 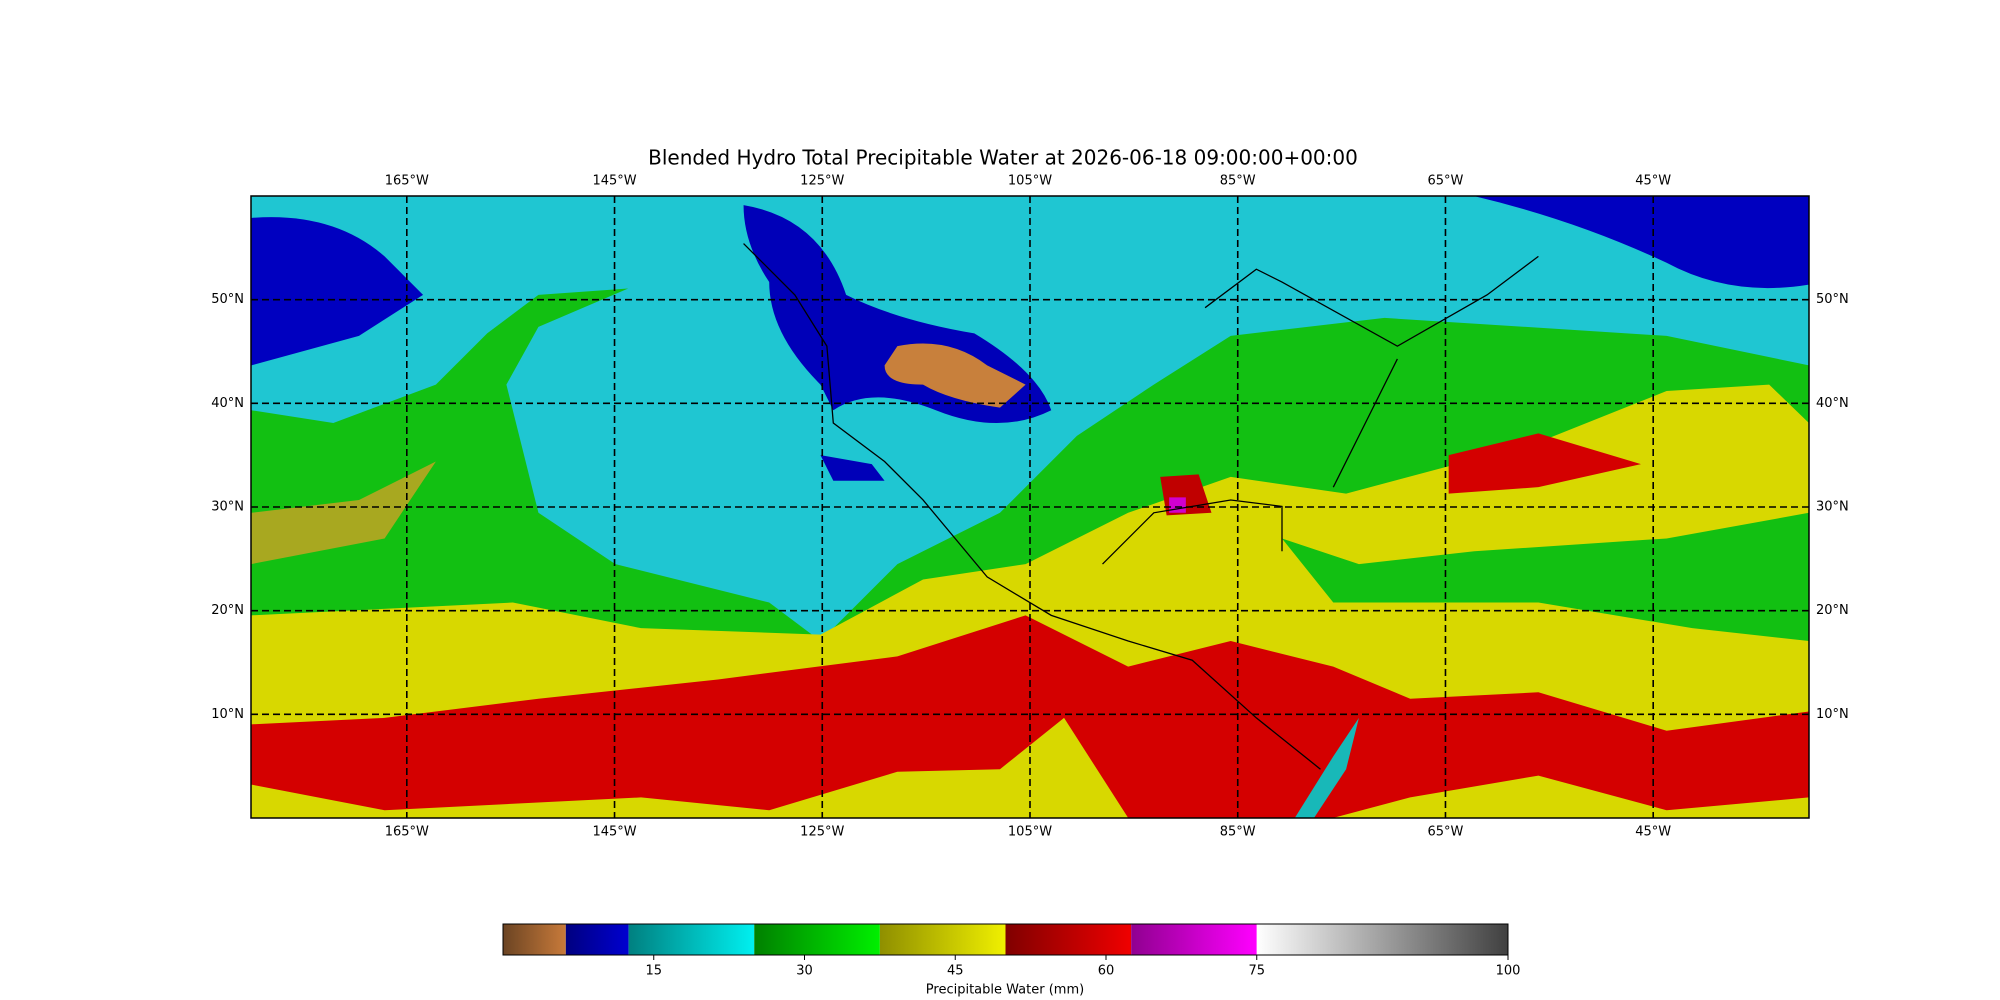 What do you see at coordinates (653, 971) in the screenshot?
I see `colorbar-tick-label: 15` at bounding box center [653, 971].